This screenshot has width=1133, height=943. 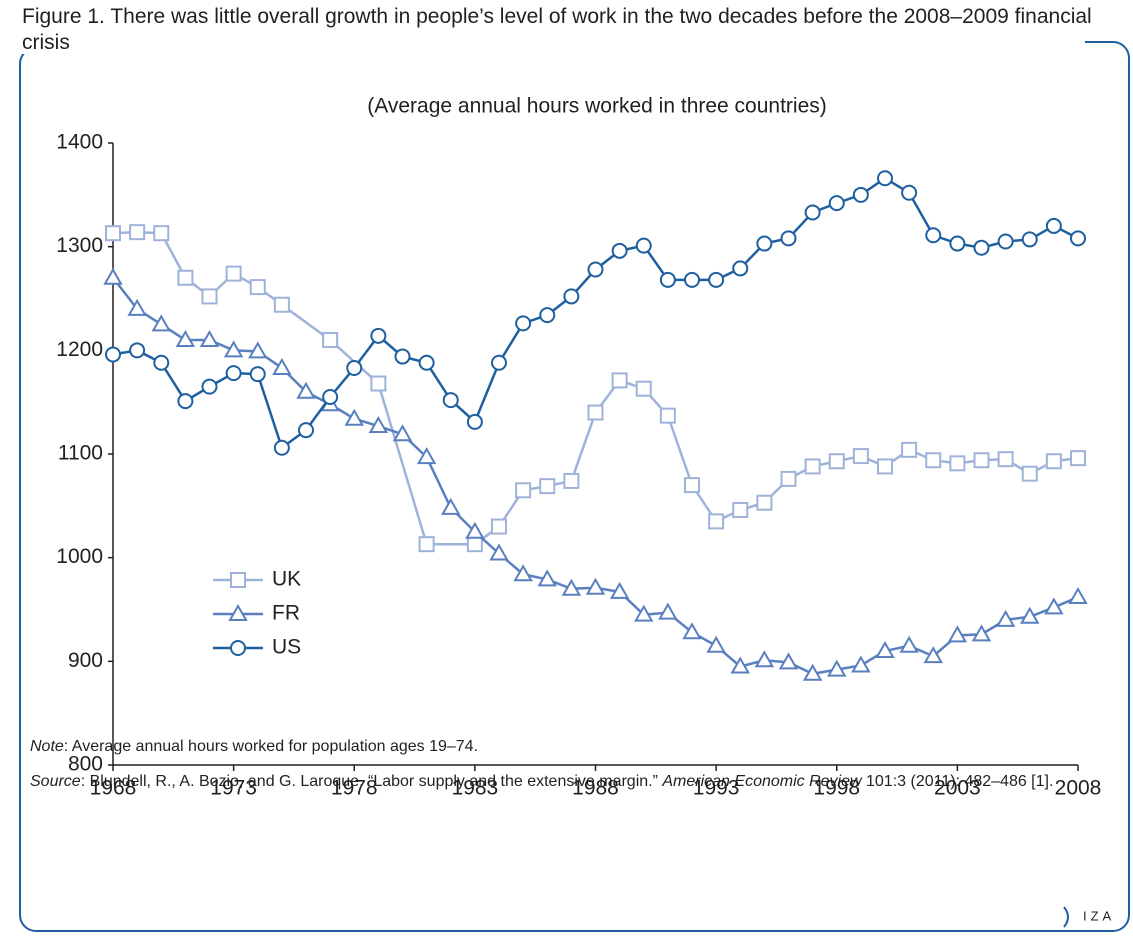 What do you see at coordinates (957, 788) in the screenshot?
I see `x-tick-label: 2003` at bounding box center [957, 788].